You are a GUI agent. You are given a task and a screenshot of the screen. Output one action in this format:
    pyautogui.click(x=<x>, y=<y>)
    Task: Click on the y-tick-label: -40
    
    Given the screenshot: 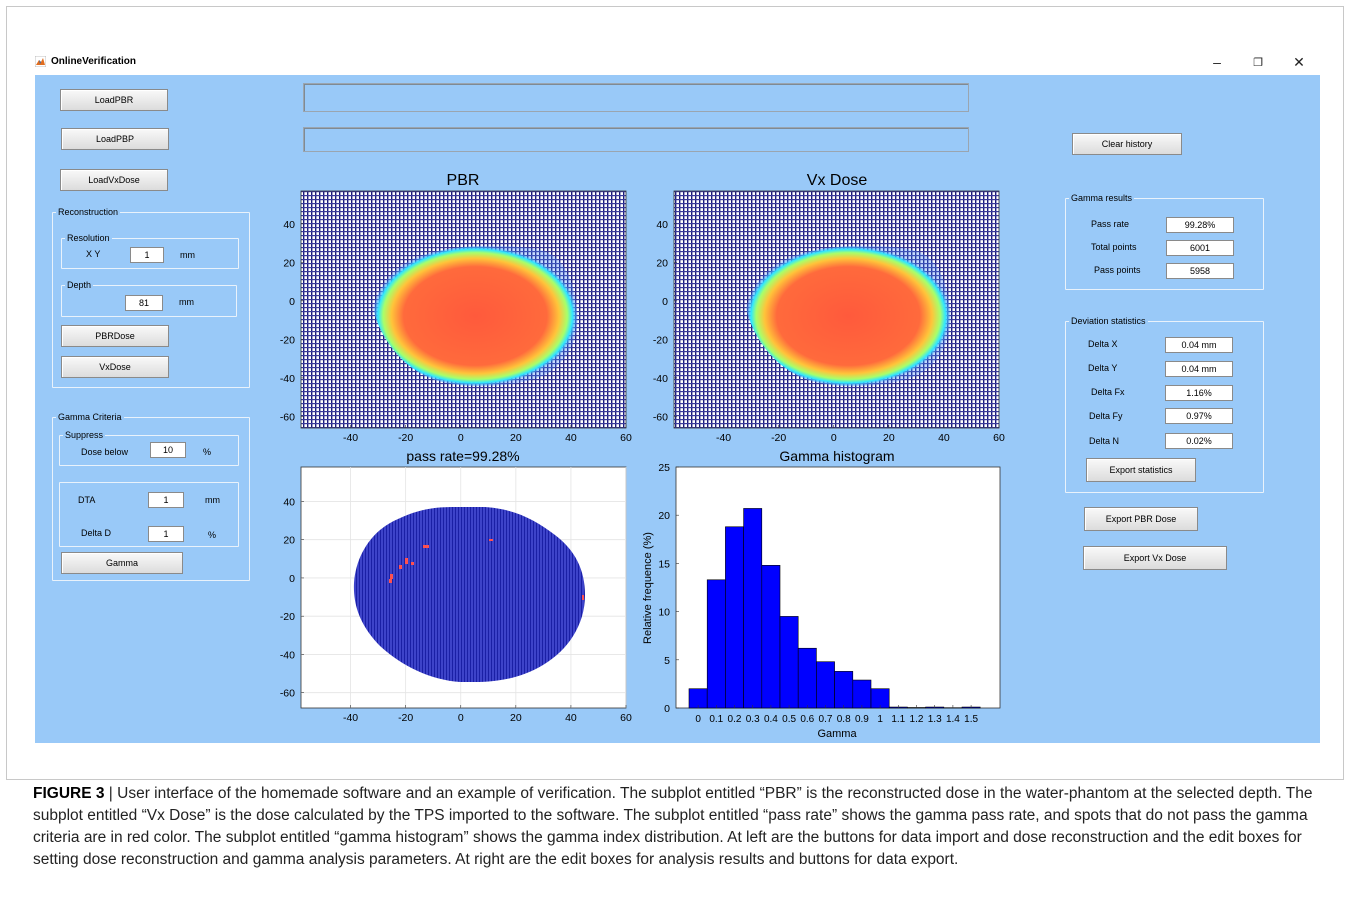 What is the action you would take?
    pyautogui.click(x=287, y=379)
    